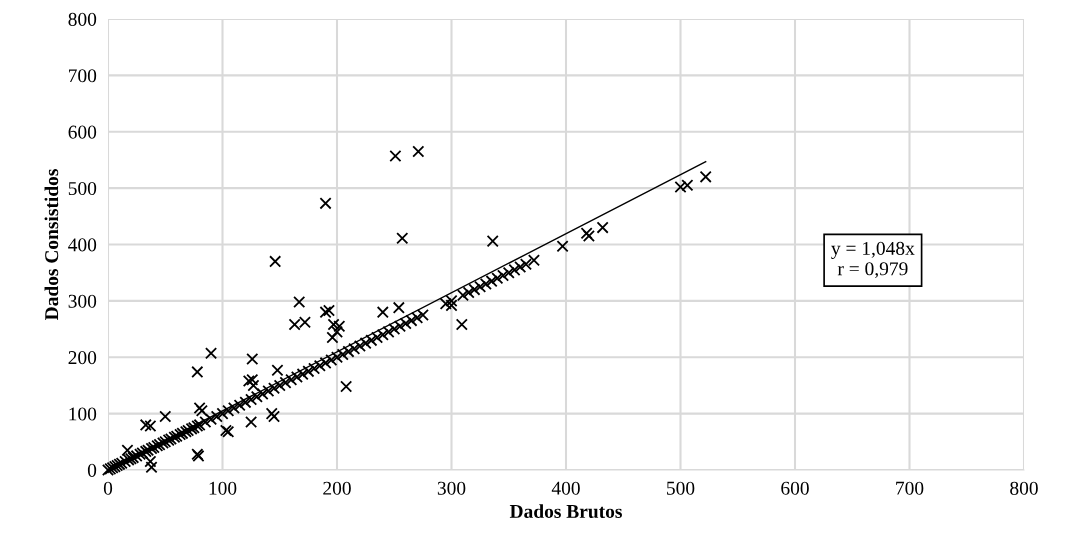  Describe the element at coordinates (82, 301) in the screenshot. I see `y-tick-label: 300` at that location.